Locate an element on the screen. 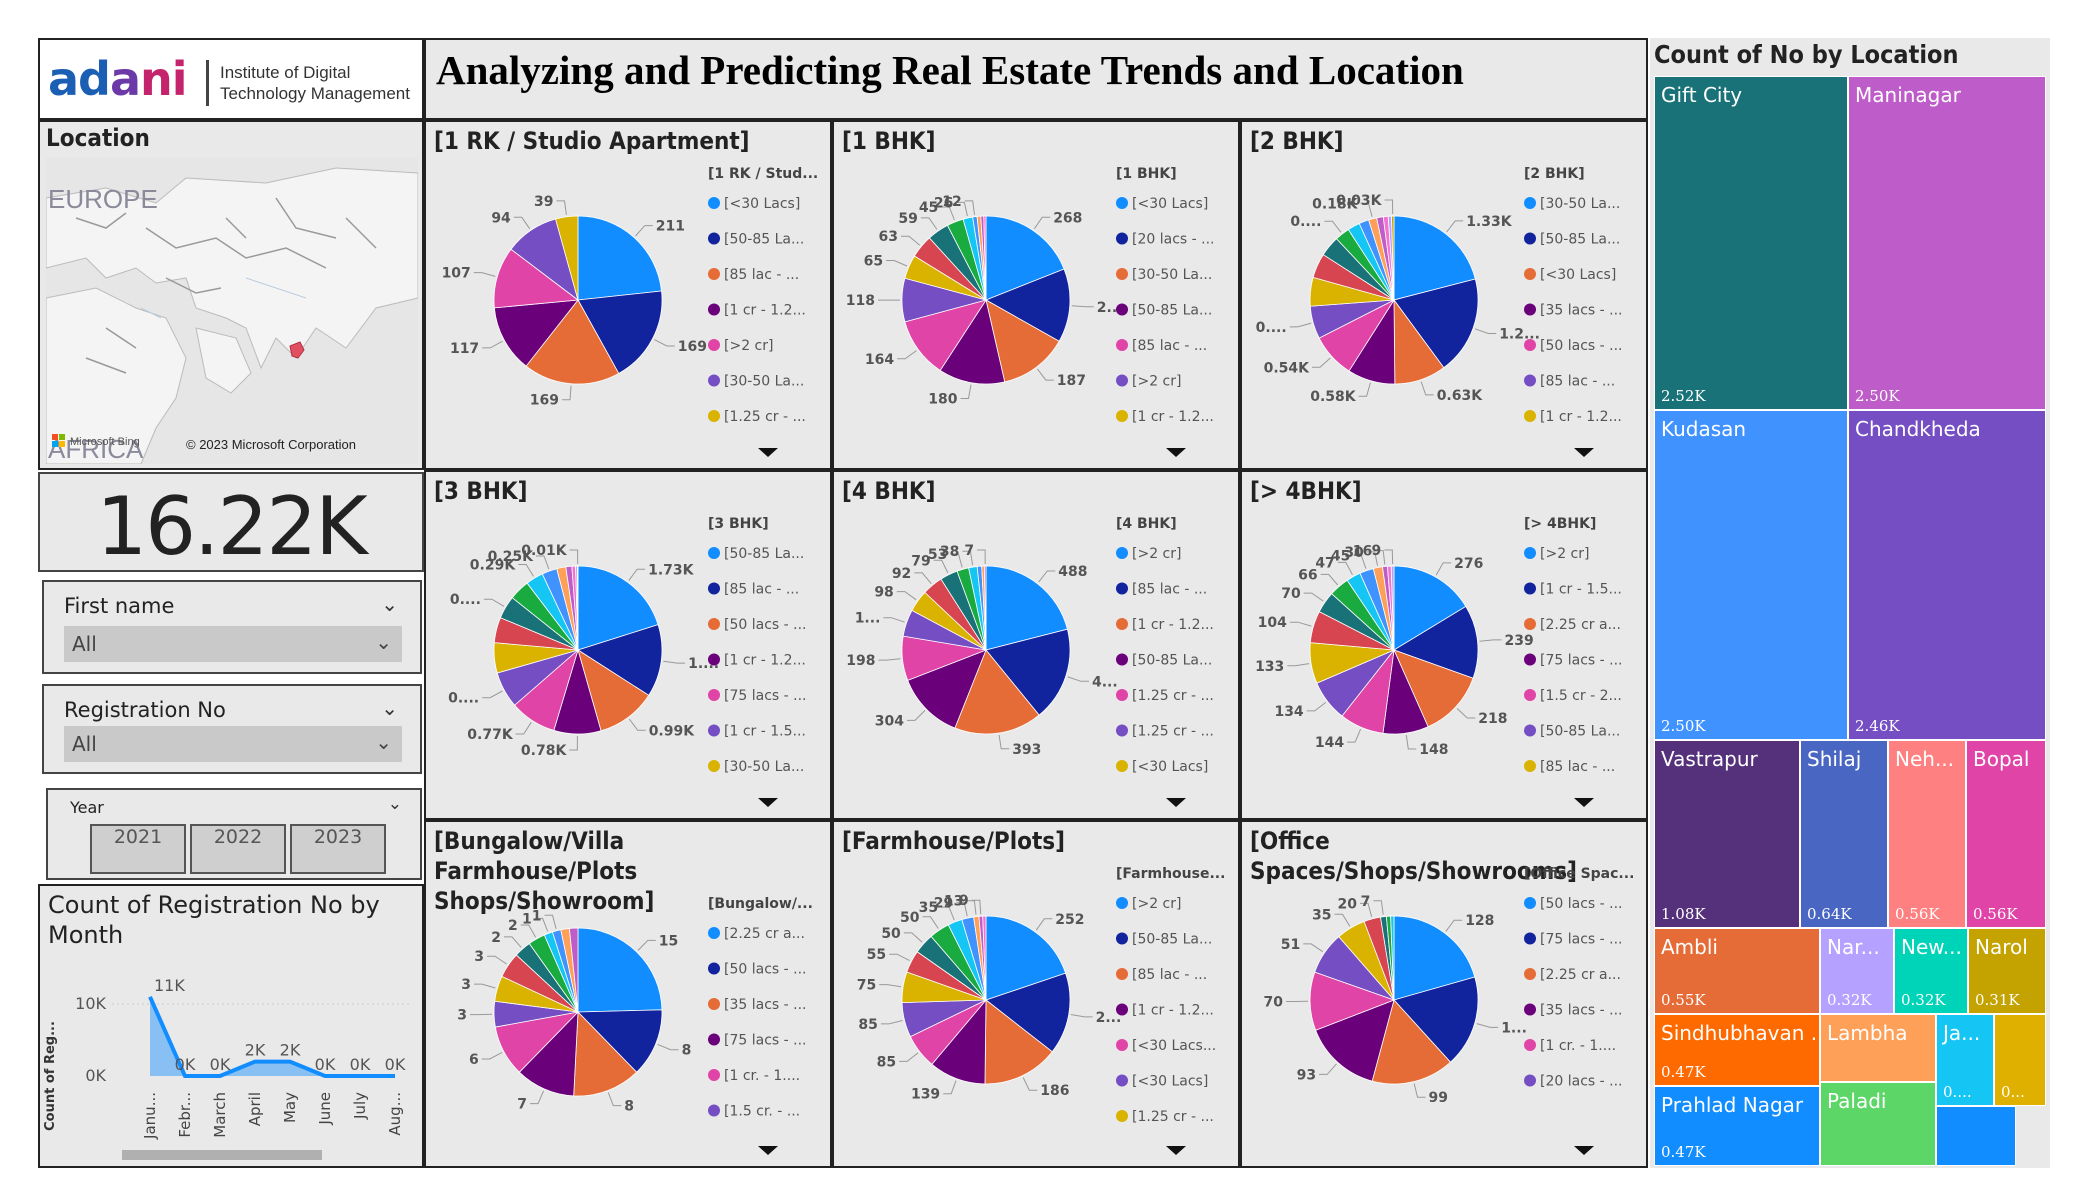  treemap-cell is located at coordinates (1976, 1136).